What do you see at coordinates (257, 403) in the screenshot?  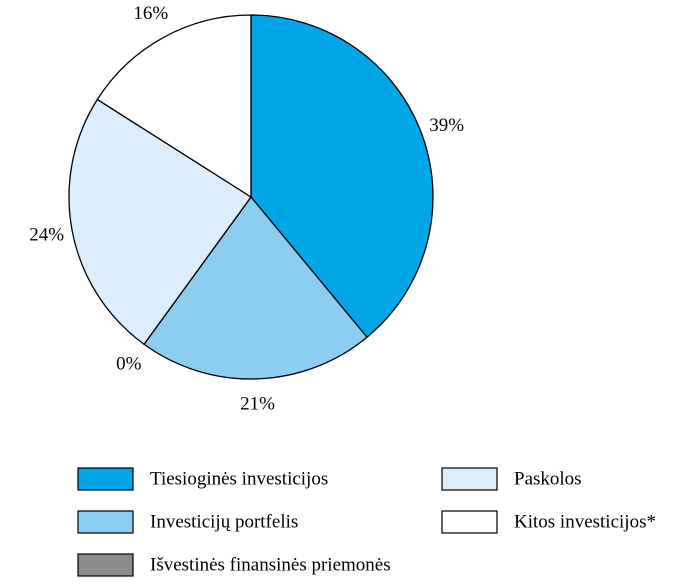 I see `data-label: 21%` at bounding box center [257, 403].